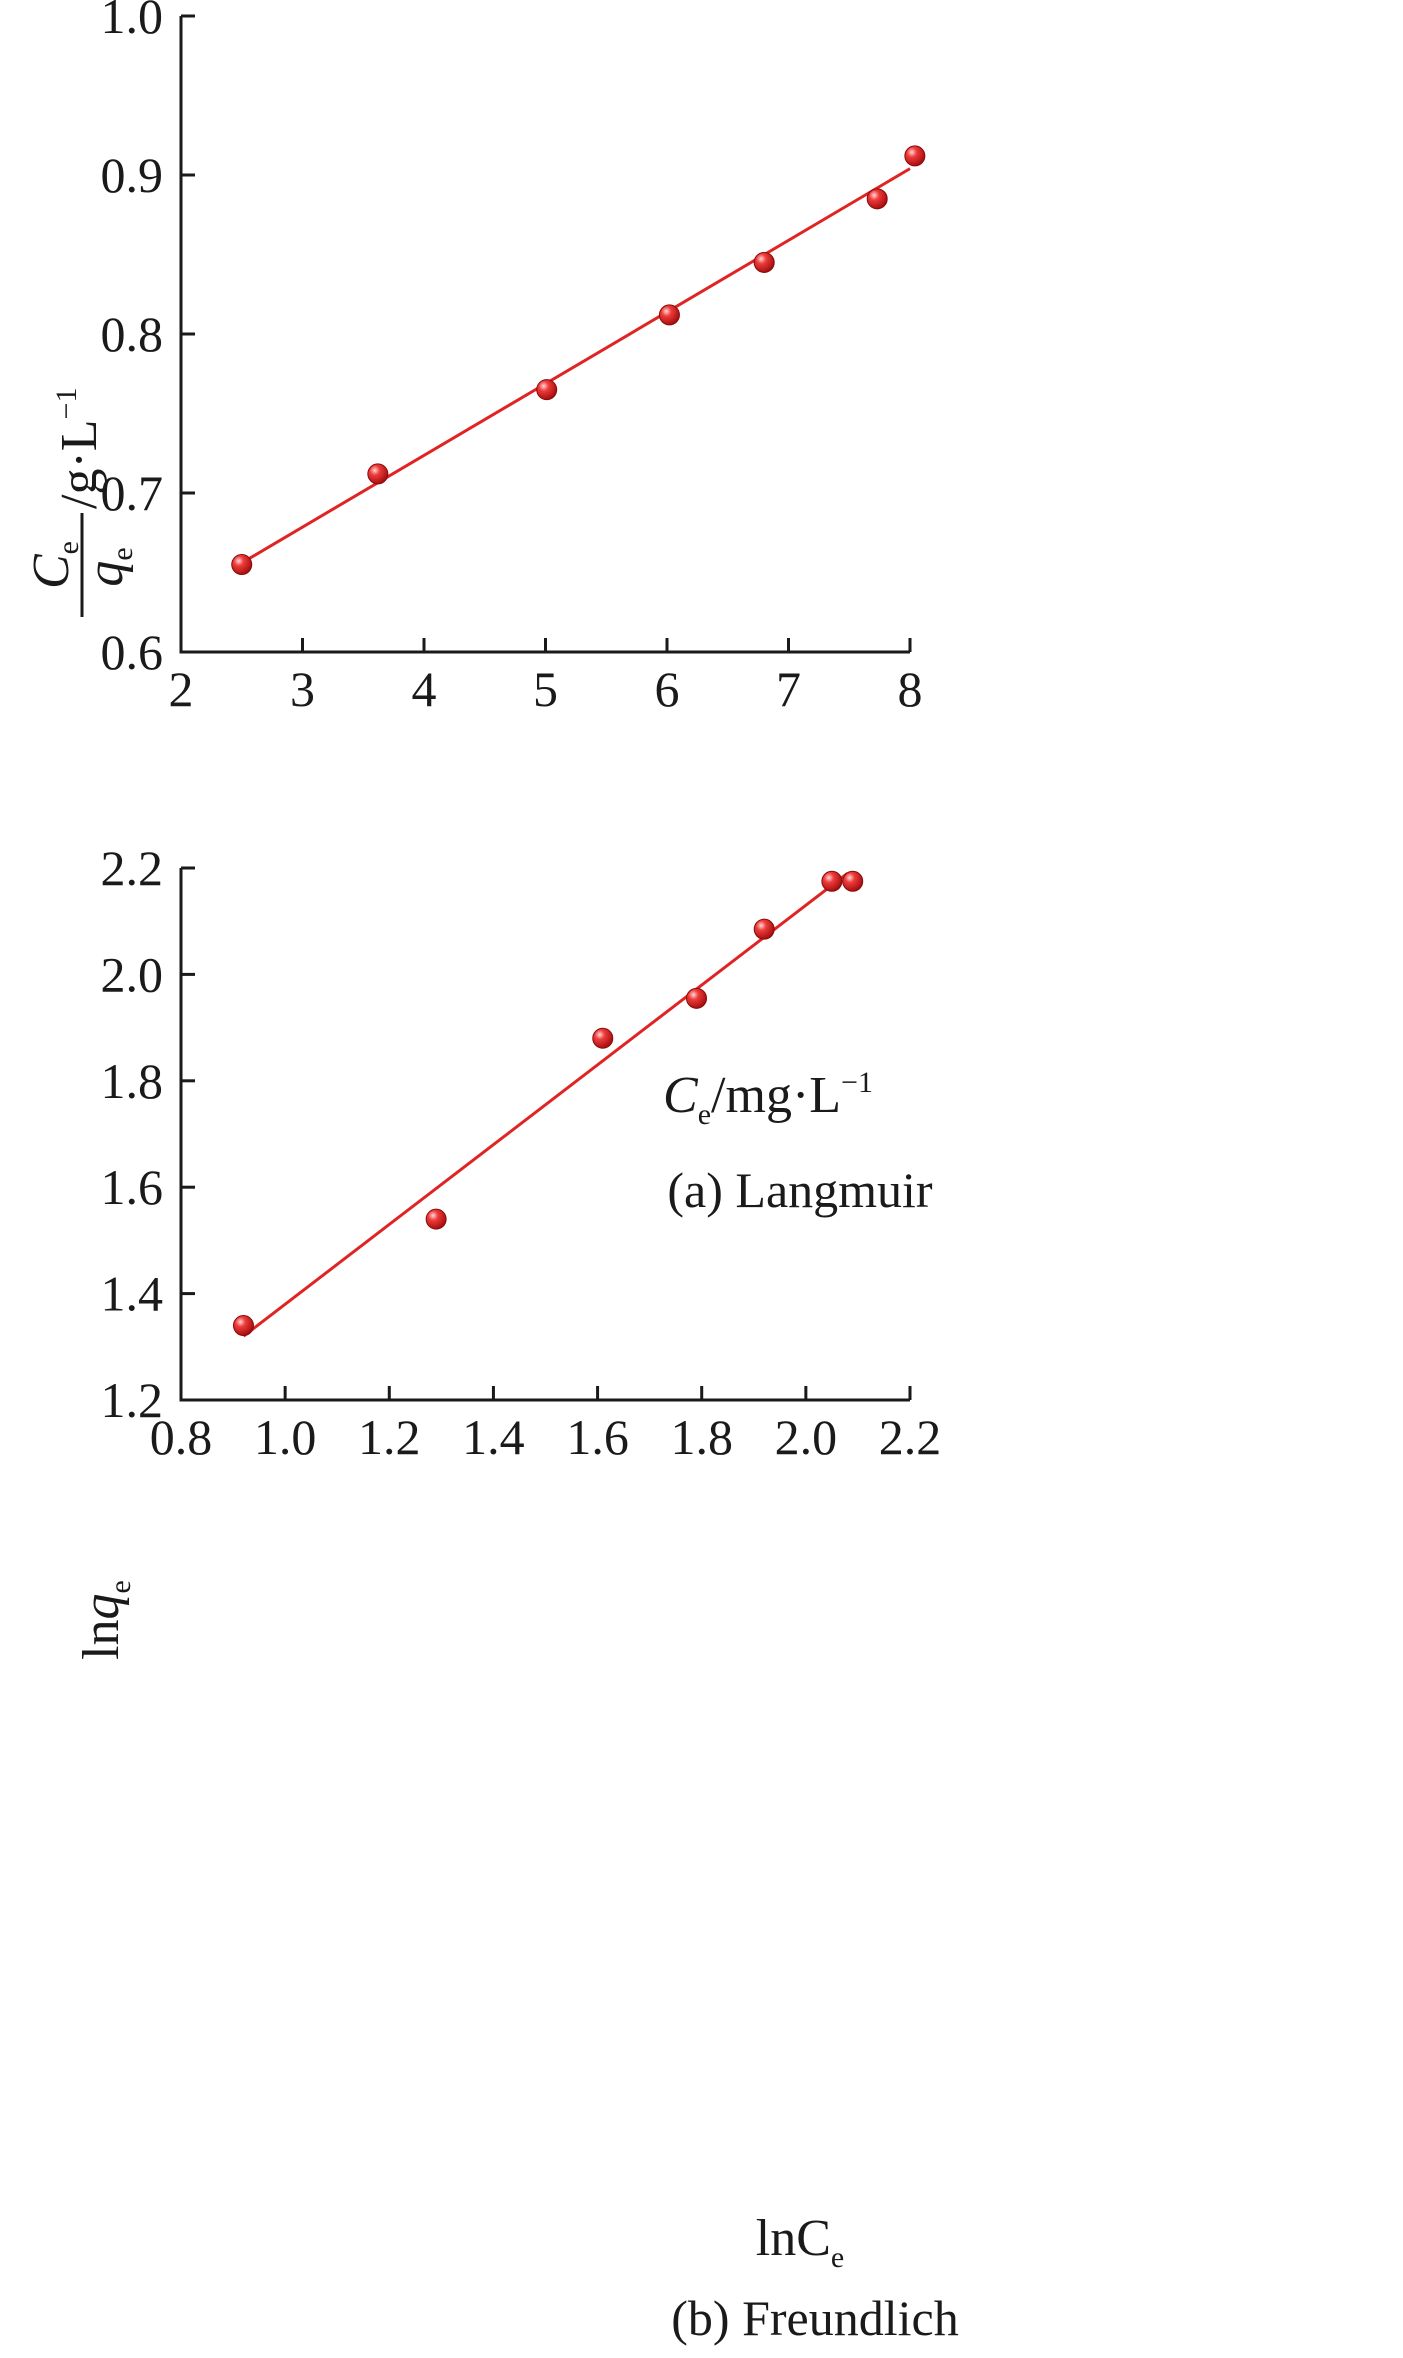  What do you see at coordinates (788, 689) in the screenshot?
I see `langmuir-x-tick-label: 7` at bounding box center [788, 689].